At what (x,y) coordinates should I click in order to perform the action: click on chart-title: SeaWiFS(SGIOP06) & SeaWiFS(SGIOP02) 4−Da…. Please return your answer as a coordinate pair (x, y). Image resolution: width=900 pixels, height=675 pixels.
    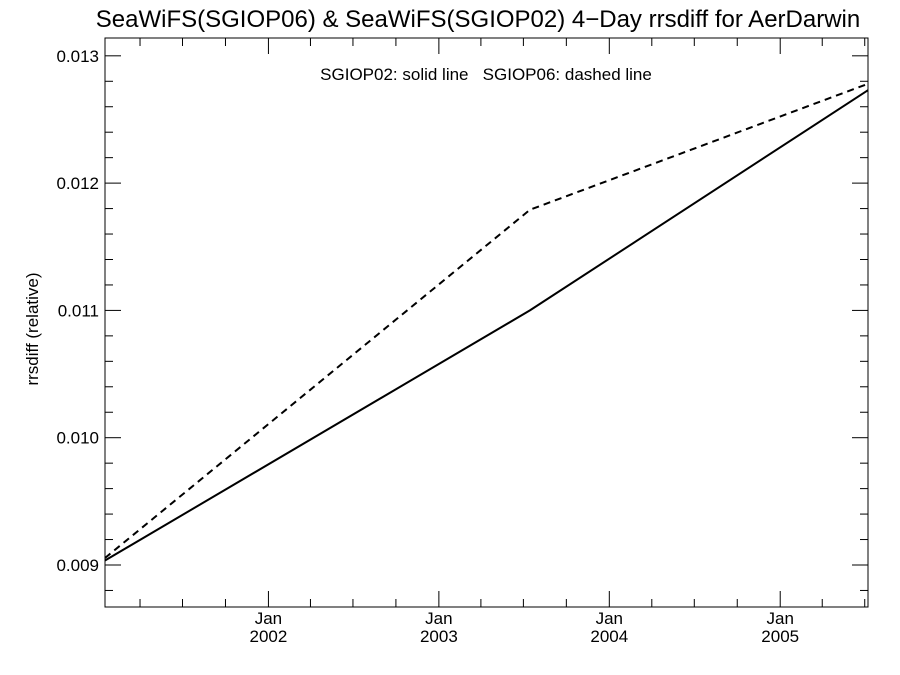
    Looking at the image, I should click on (478, 19).